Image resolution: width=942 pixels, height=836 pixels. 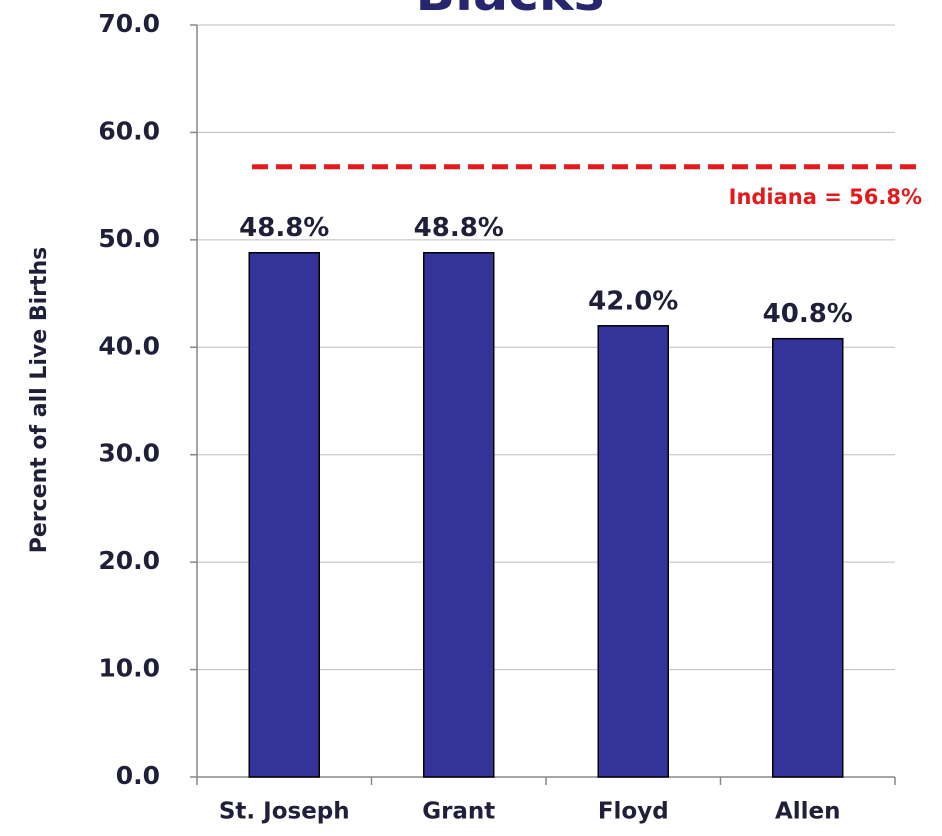 I want to click on value-label: 40.8%, so click(x=808, y=314).